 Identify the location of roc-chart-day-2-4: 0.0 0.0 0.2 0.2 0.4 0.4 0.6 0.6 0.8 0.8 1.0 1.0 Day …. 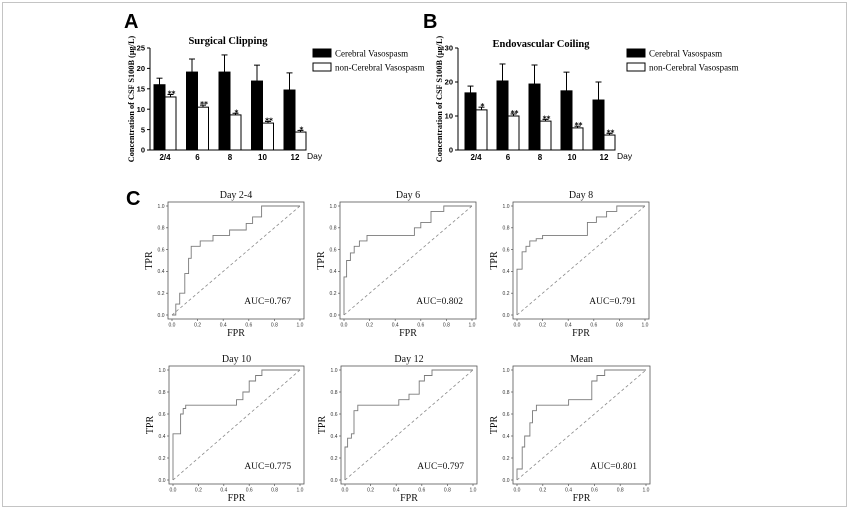
(224, 264).